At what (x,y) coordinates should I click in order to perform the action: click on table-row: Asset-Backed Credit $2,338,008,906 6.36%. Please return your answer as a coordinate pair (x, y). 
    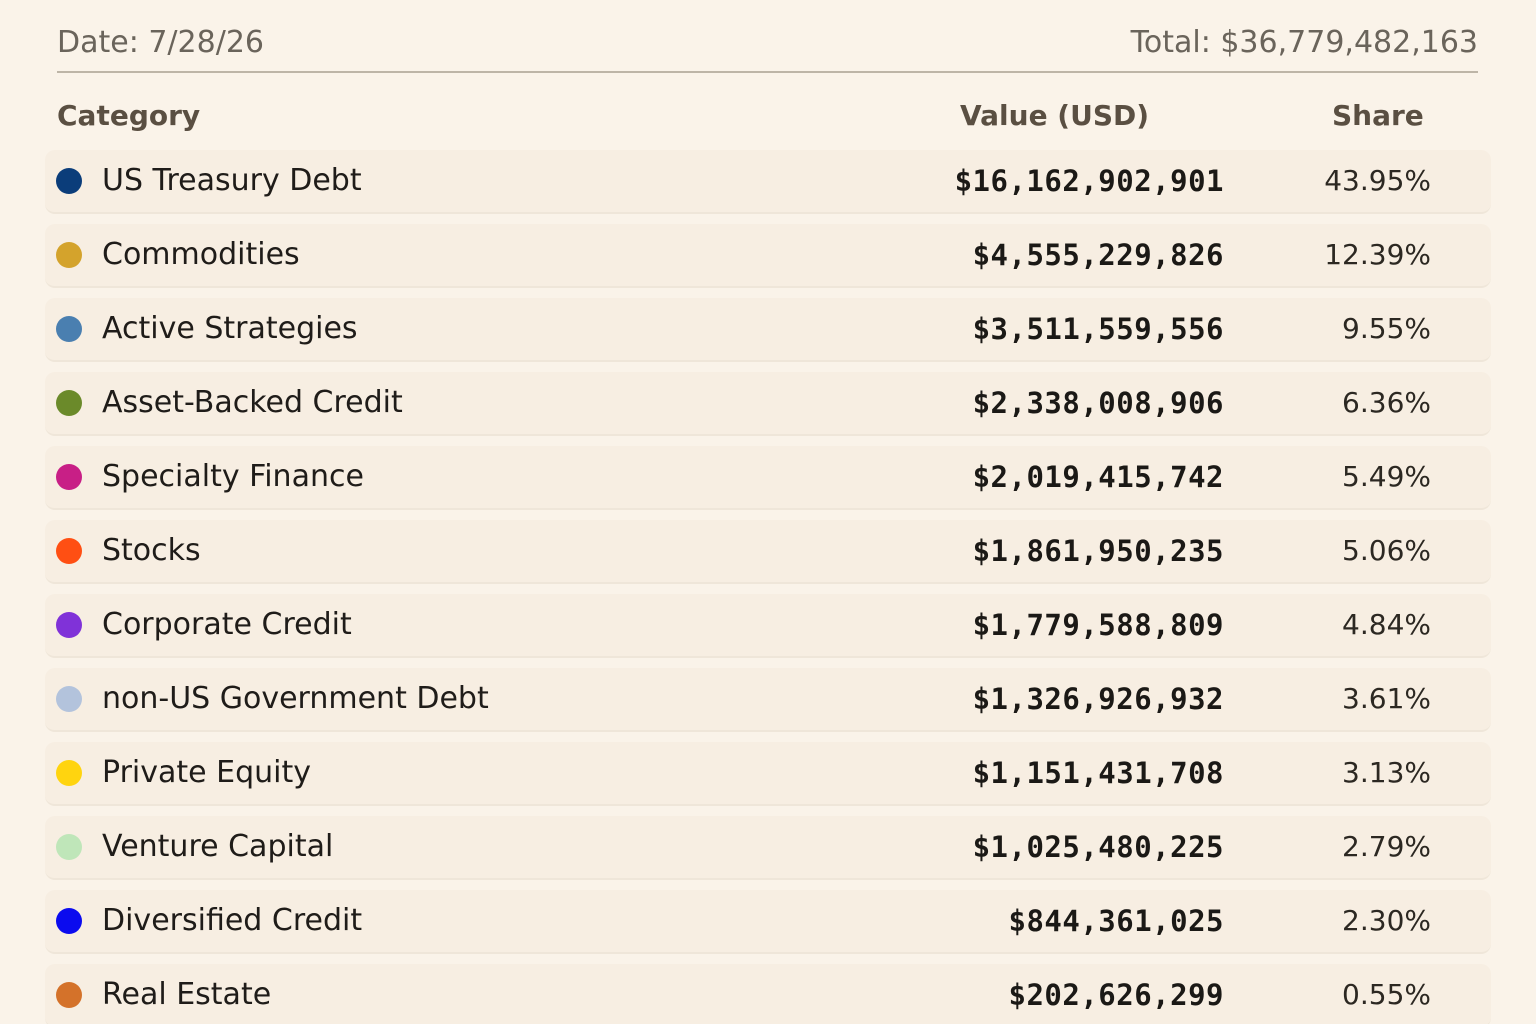
    Looking at the image, I should click on (768, 404).